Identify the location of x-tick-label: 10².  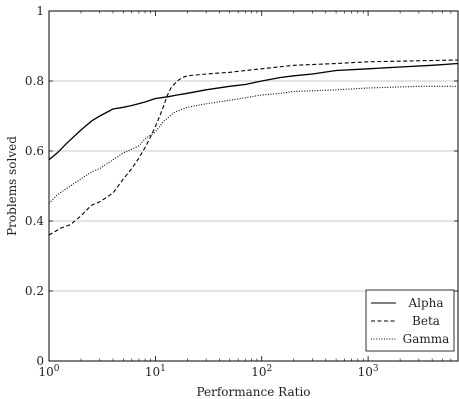
(261, 371).